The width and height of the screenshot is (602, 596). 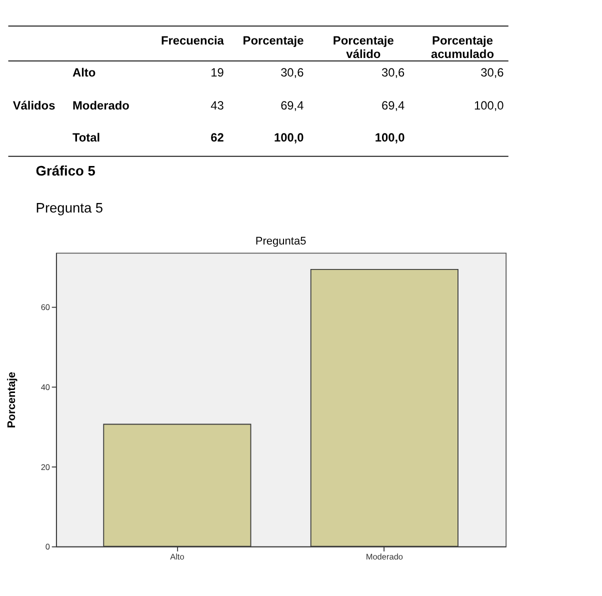 I want to click on text: Gráfico 5, so click(x=66, y=171).